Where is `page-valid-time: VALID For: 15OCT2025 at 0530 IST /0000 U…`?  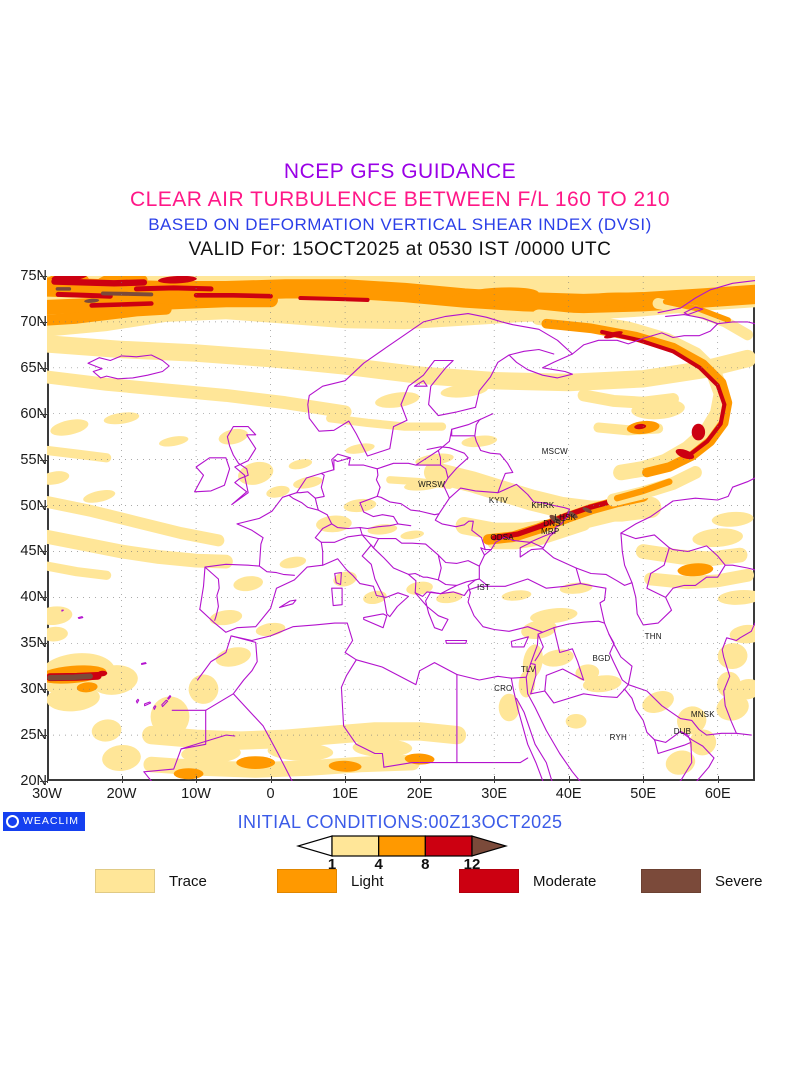 page-valid-time: VALID For: 15OCT2025 at 0530 IST /0000 U… is located at coordinates (400, 250).